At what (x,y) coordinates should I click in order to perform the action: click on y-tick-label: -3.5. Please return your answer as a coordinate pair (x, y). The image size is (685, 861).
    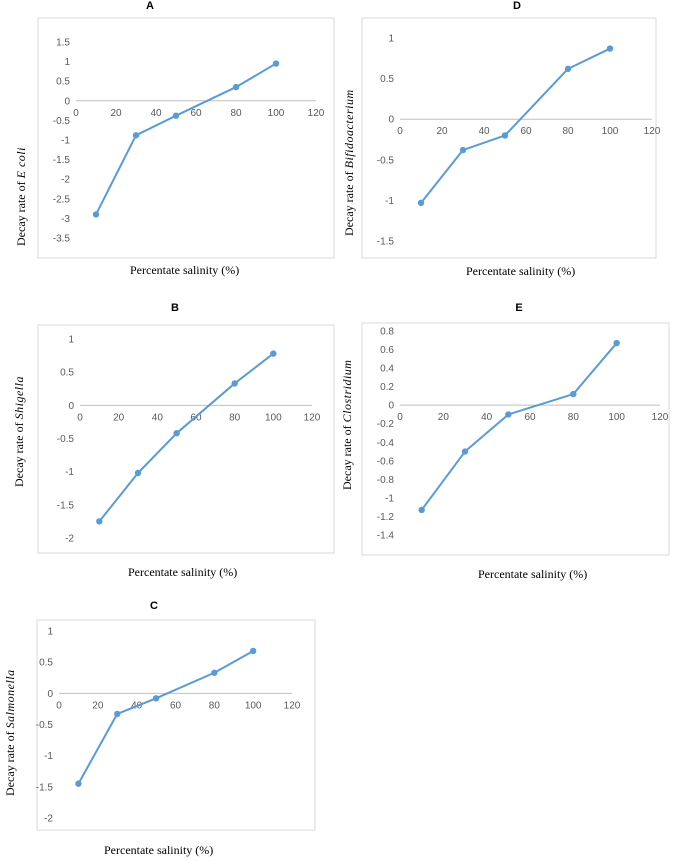
    Looking at the image, I should click on (62, 239).